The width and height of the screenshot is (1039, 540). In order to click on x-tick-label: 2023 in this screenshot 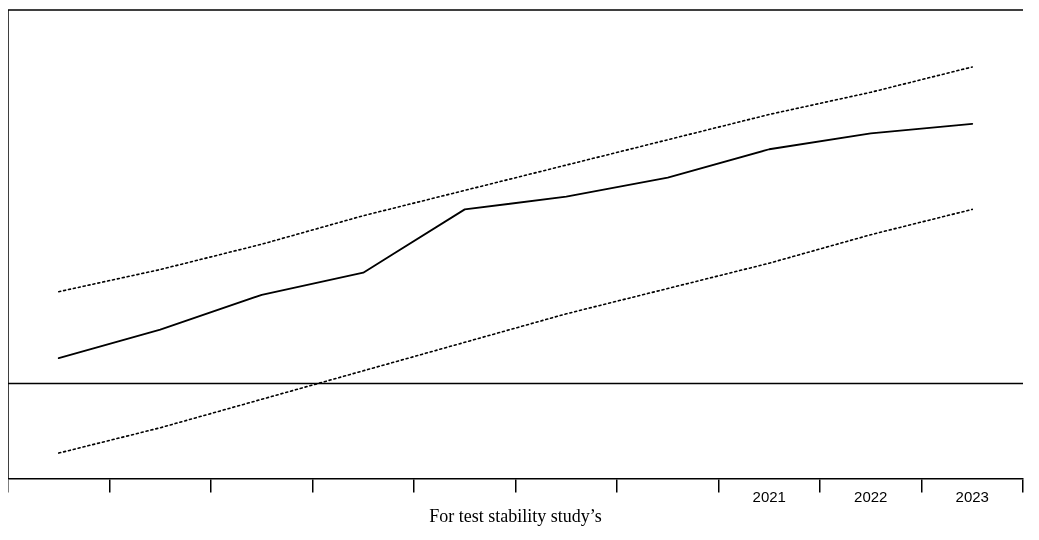, I will do `click(972, 496)`.